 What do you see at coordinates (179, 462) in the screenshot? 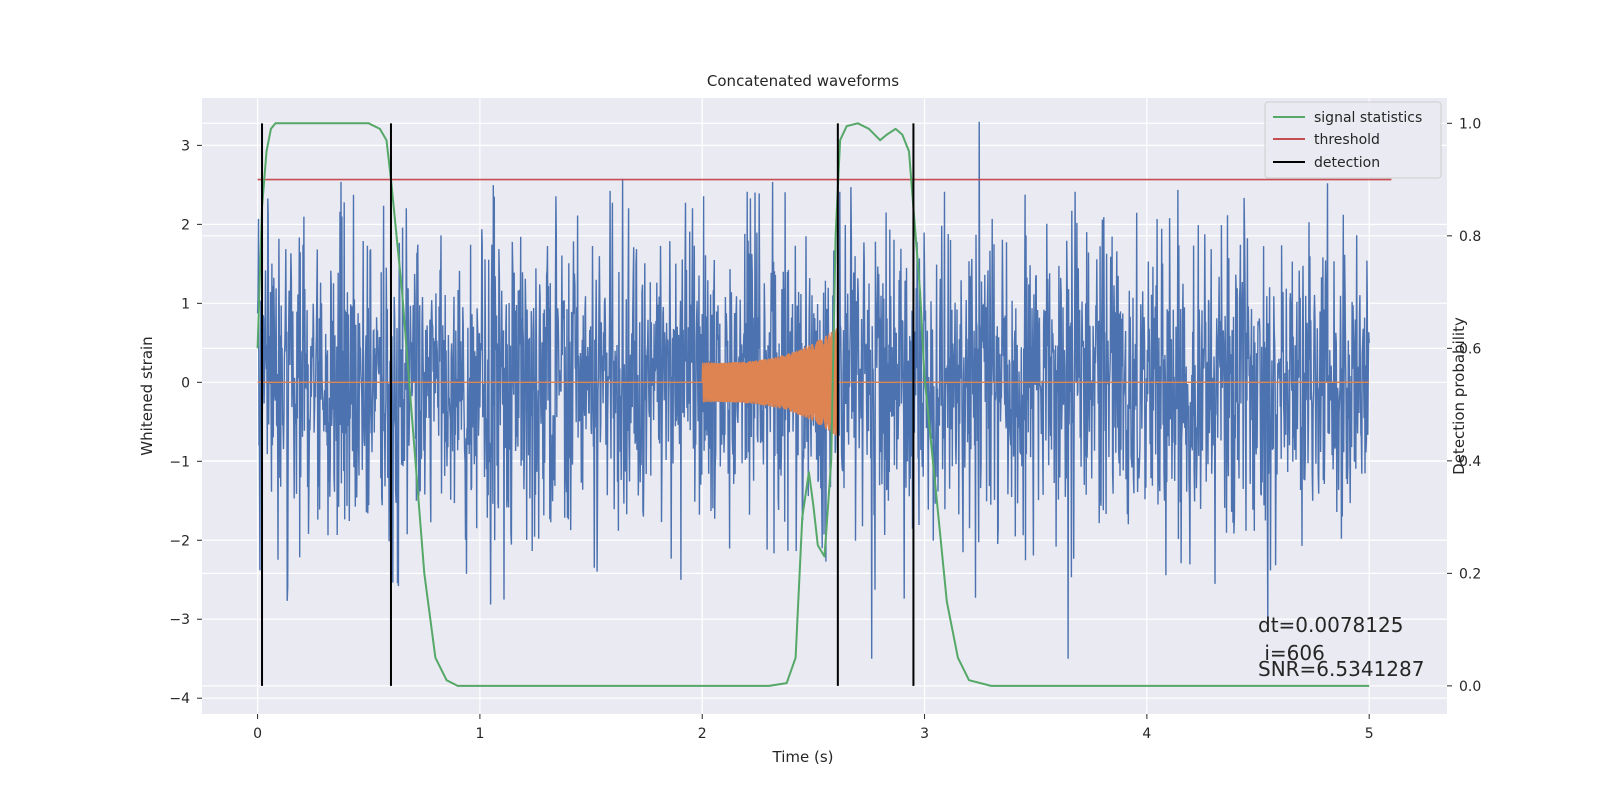
I see `y-tick-label: −1` at bounding box center [179, 462].